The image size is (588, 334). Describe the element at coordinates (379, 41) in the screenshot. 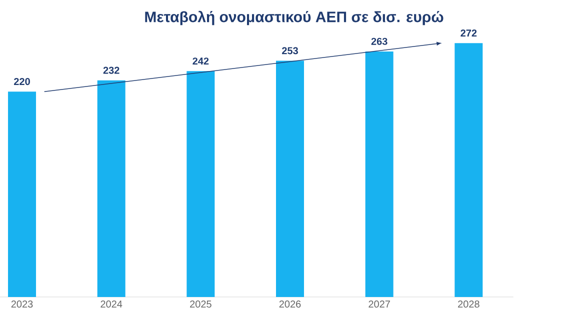

I see `data-label: 263` at that location.